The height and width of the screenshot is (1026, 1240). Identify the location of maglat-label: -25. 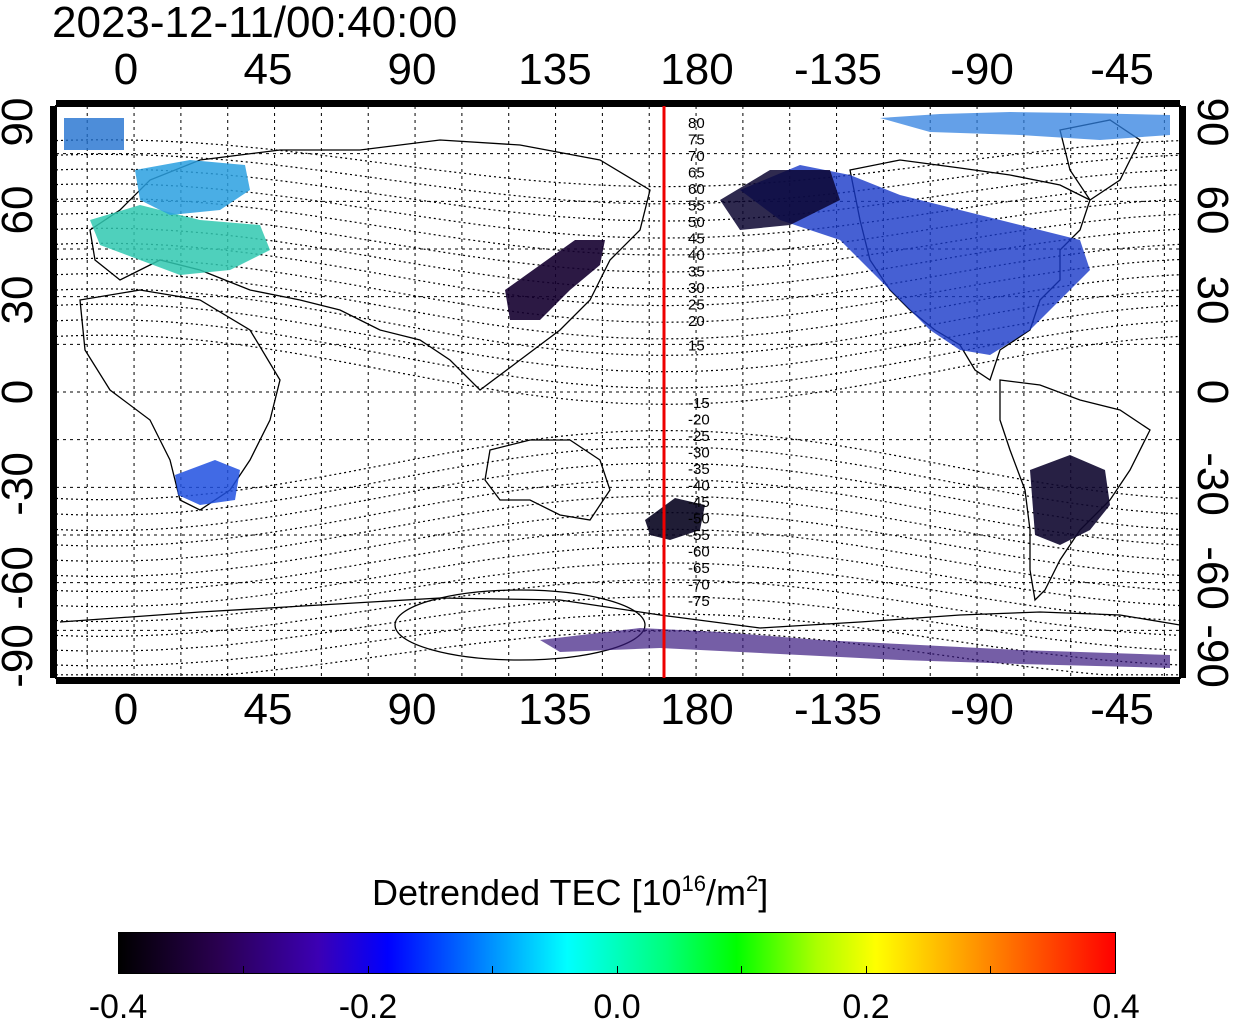
(699, 436).